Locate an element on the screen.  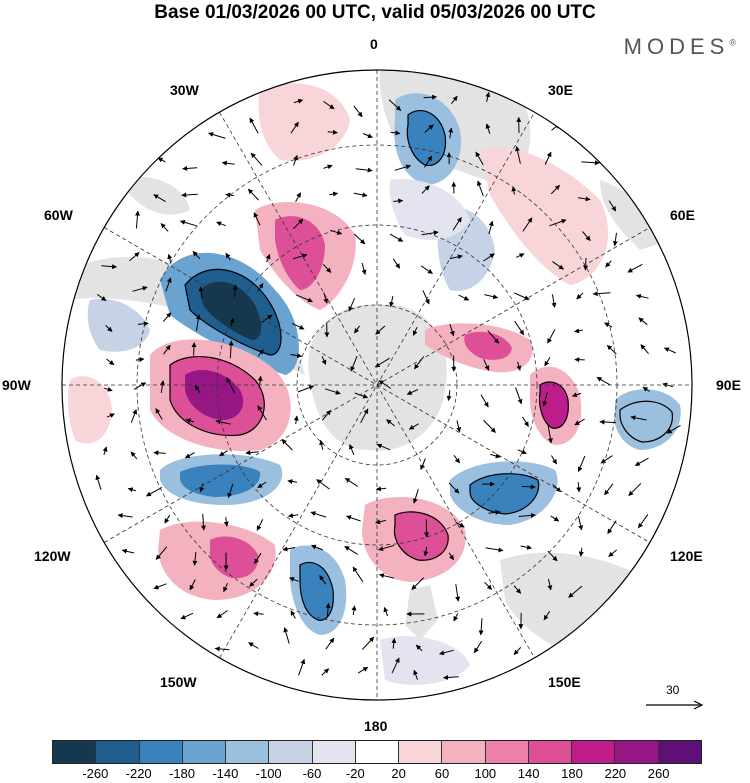
lon-label-120w: 120W is located at coordinates (52, 556).